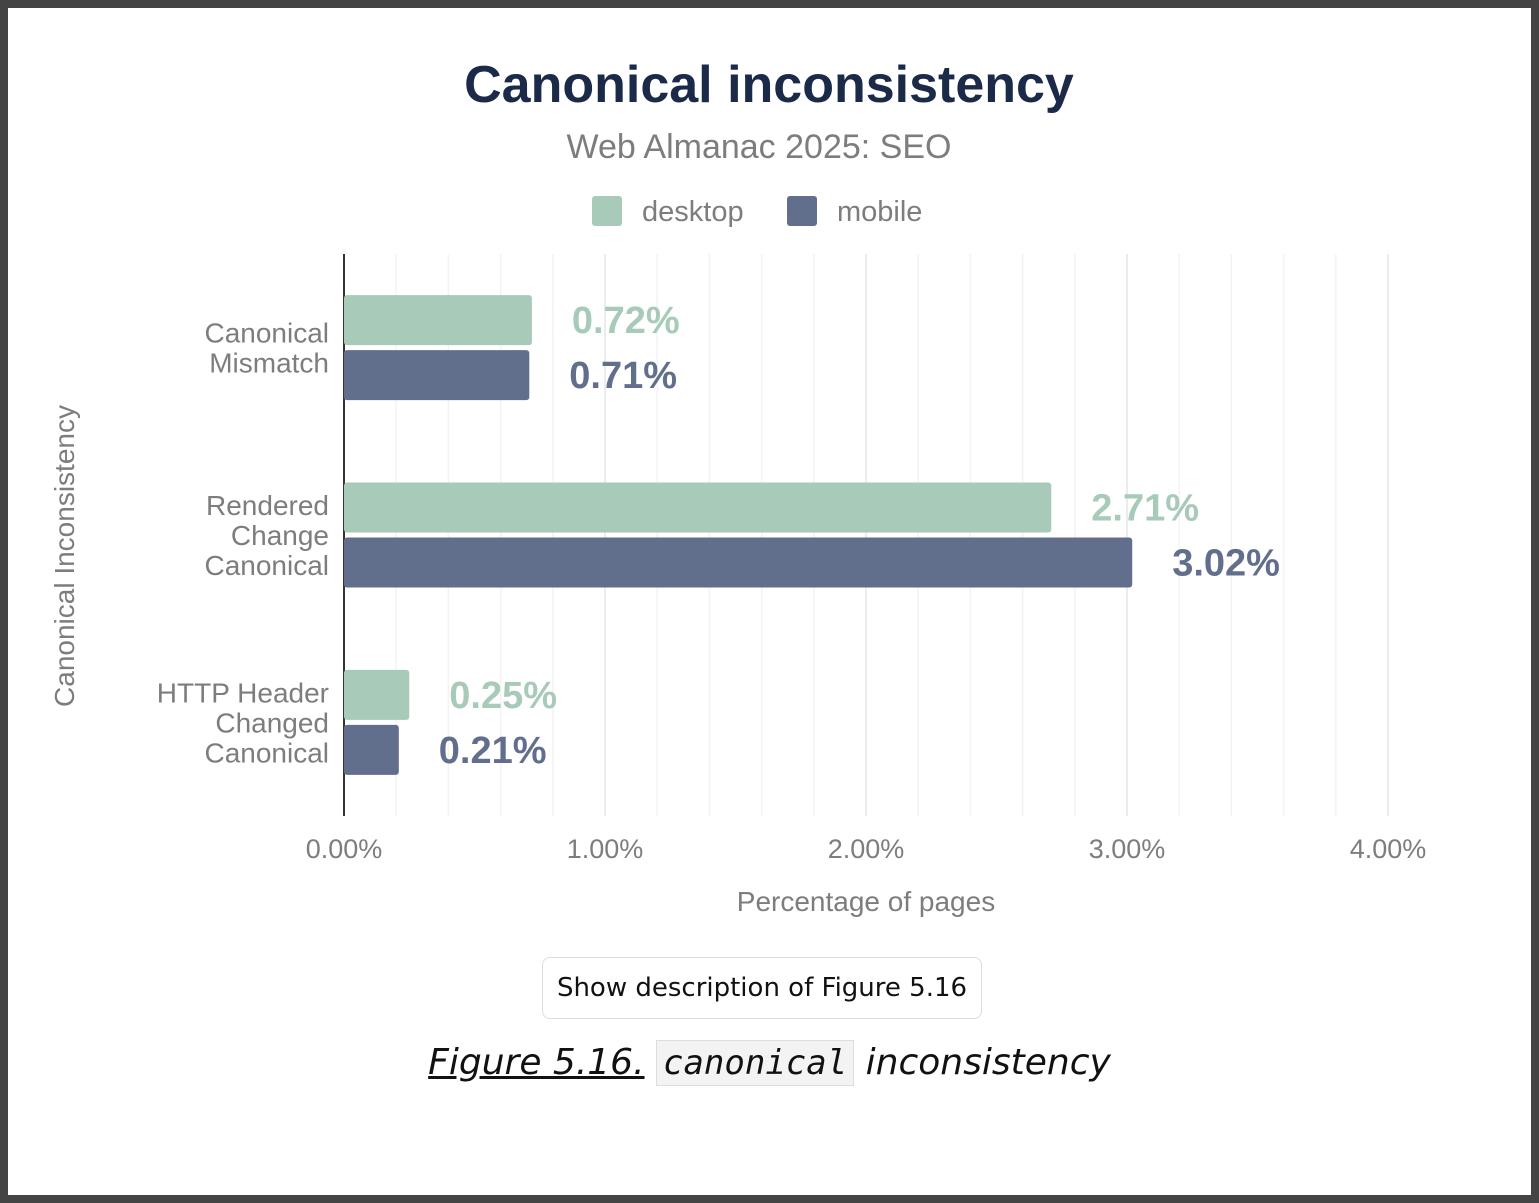 The image size is (1539, 1203). I want to click on y-axis-title: Canonical Inconsistency, so click(64, 556).